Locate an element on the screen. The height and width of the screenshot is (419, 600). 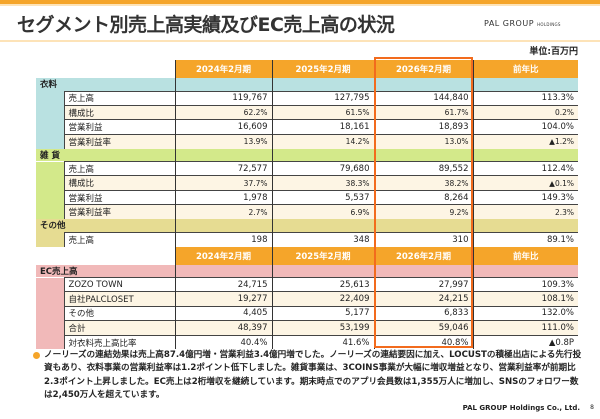
value-cell: 25,613 is located at coordinates (322, 284).